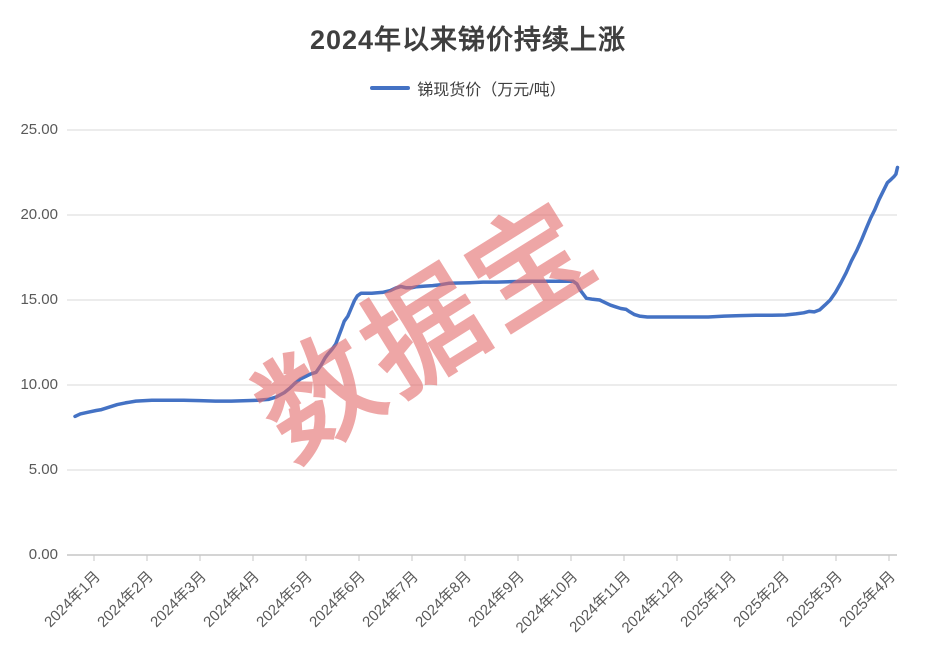 This screenshot has height=662, width=936. What do you see at coordinates (43, 554) in the screenshot?
I see `y-axis-label: 0.00` at bounding box center [43, 554].